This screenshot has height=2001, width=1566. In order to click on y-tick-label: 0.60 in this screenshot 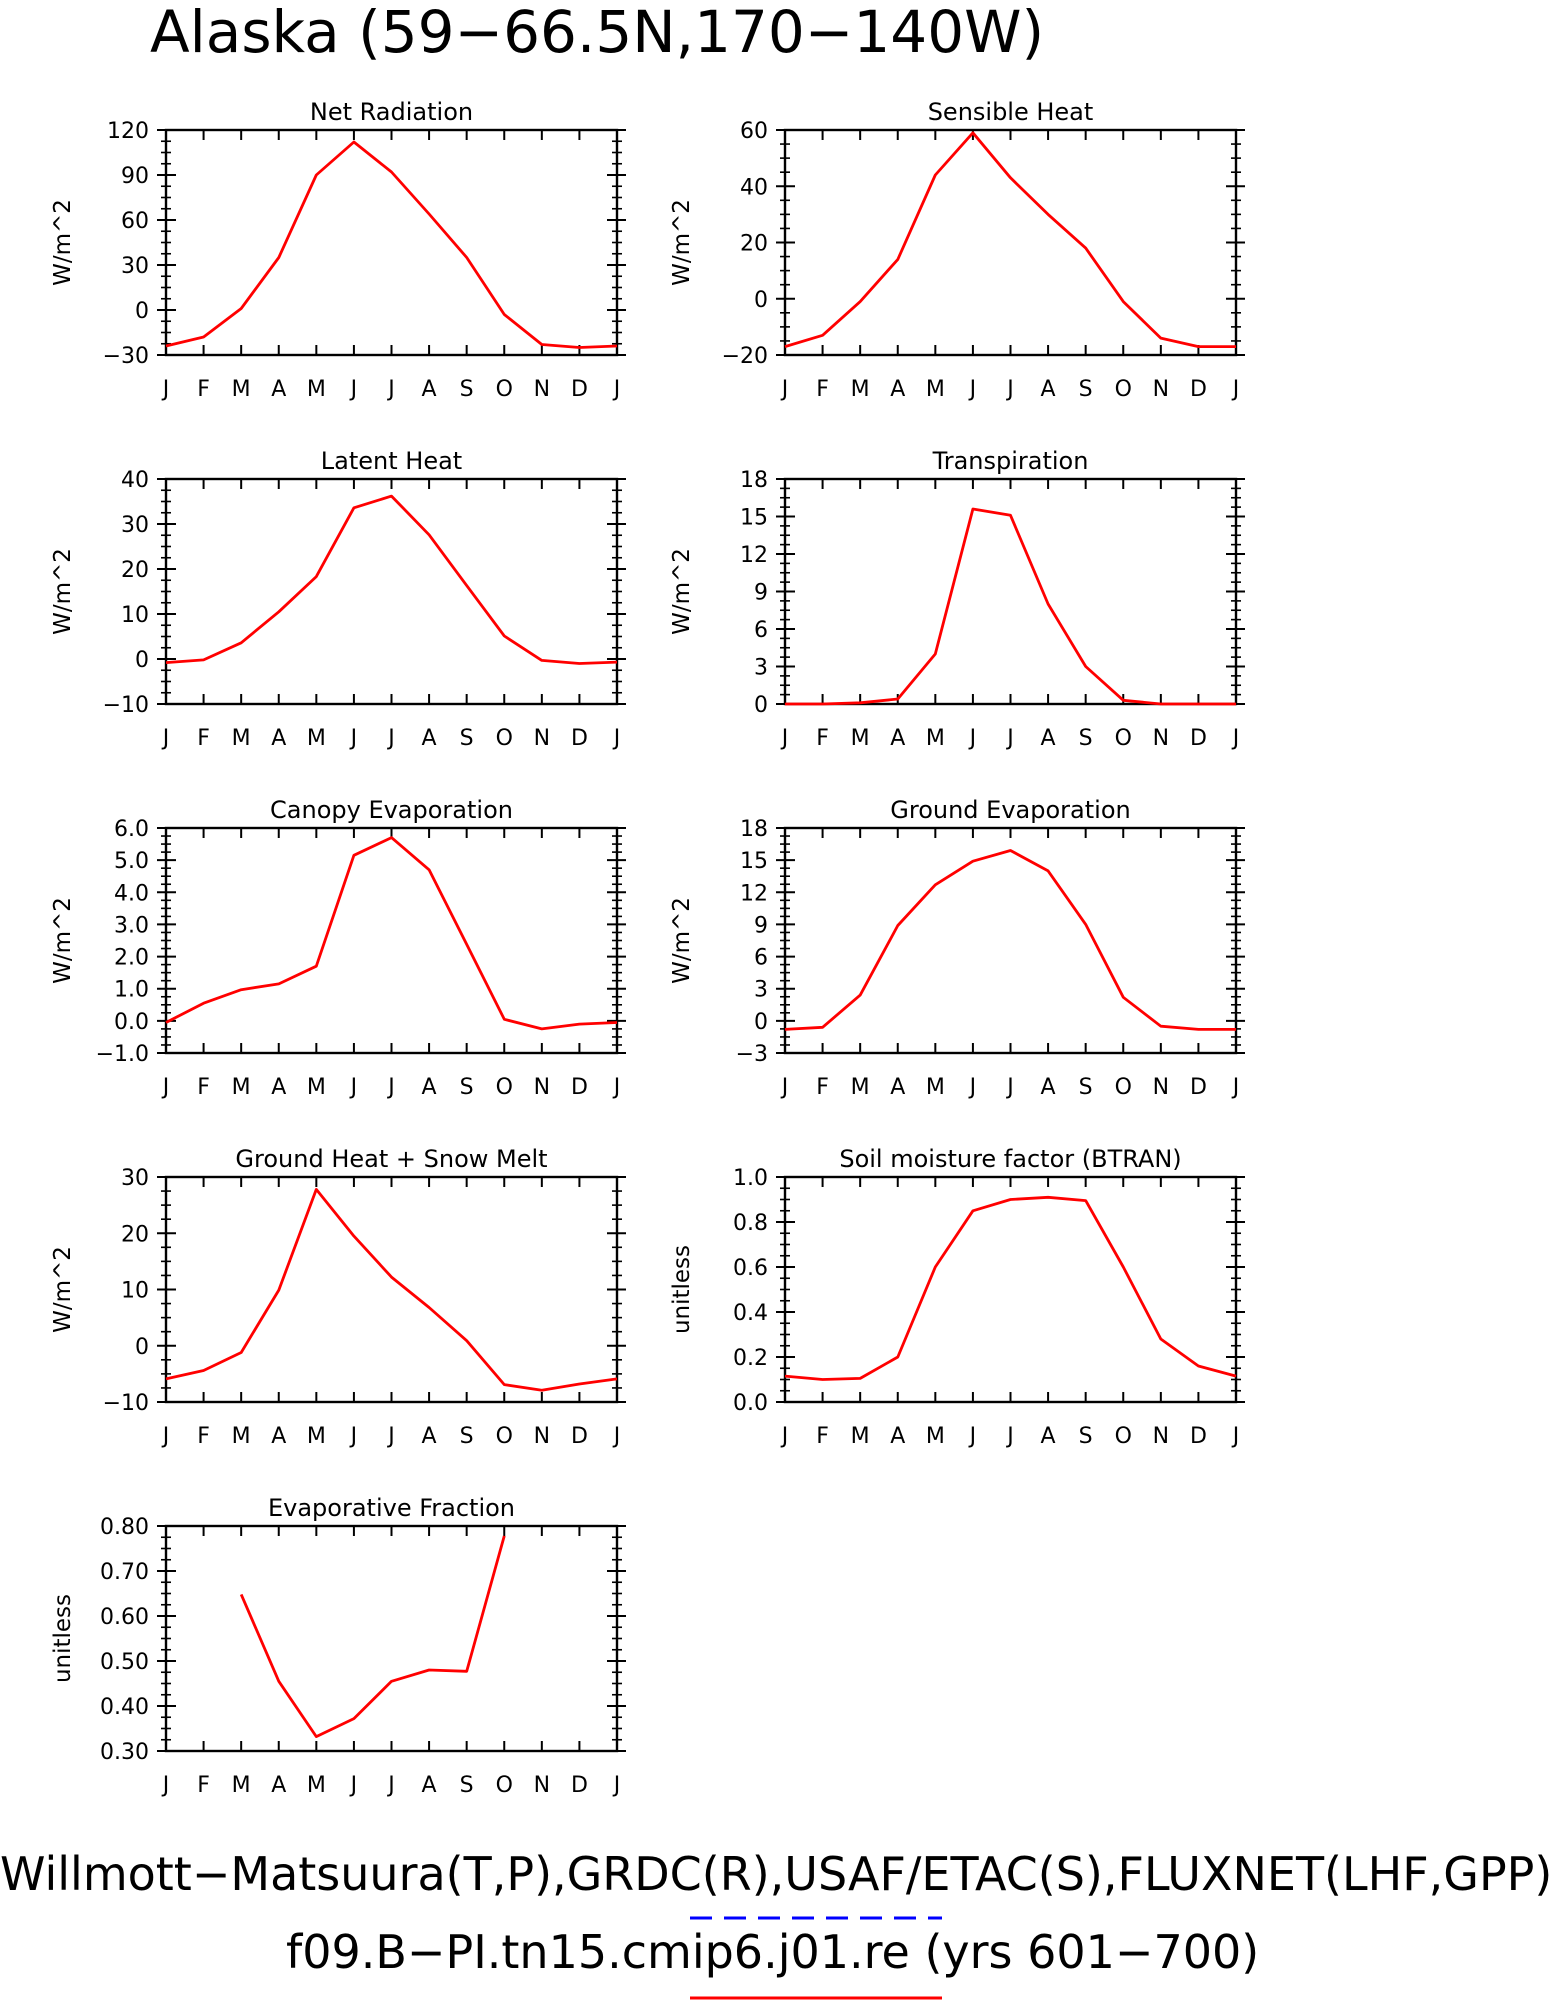, I will do `click(124, 1617)`.